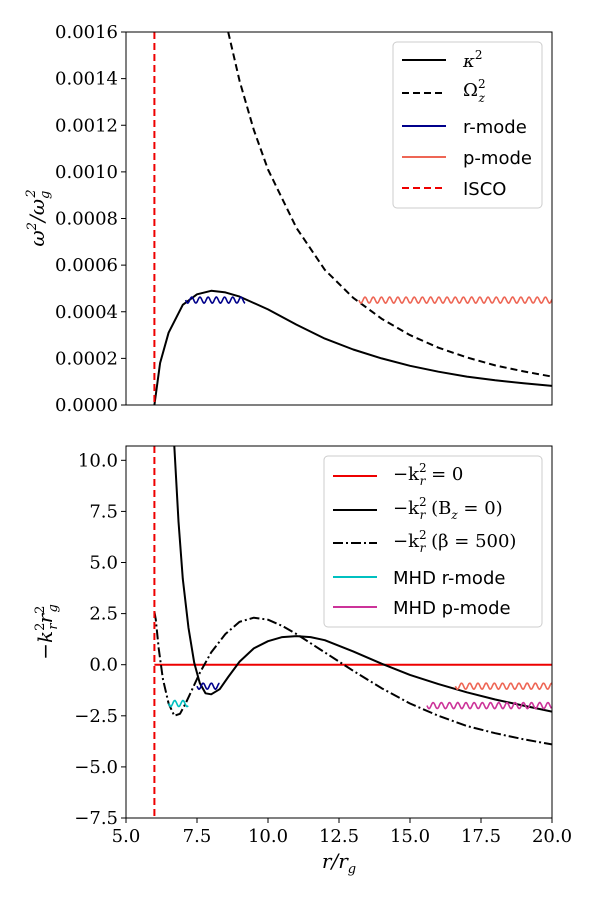 The width and height of the screenshot is (595, 900). I want to click on top-legend-box, so click(467, 125).